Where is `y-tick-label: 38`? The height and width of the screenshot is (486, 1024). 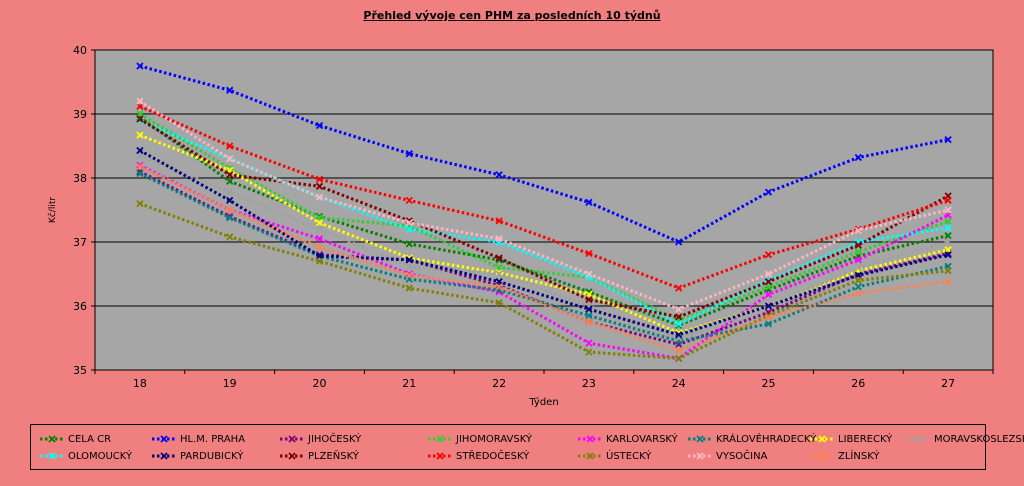
y-tick-label: 38 is located at coordinates (80, 178).